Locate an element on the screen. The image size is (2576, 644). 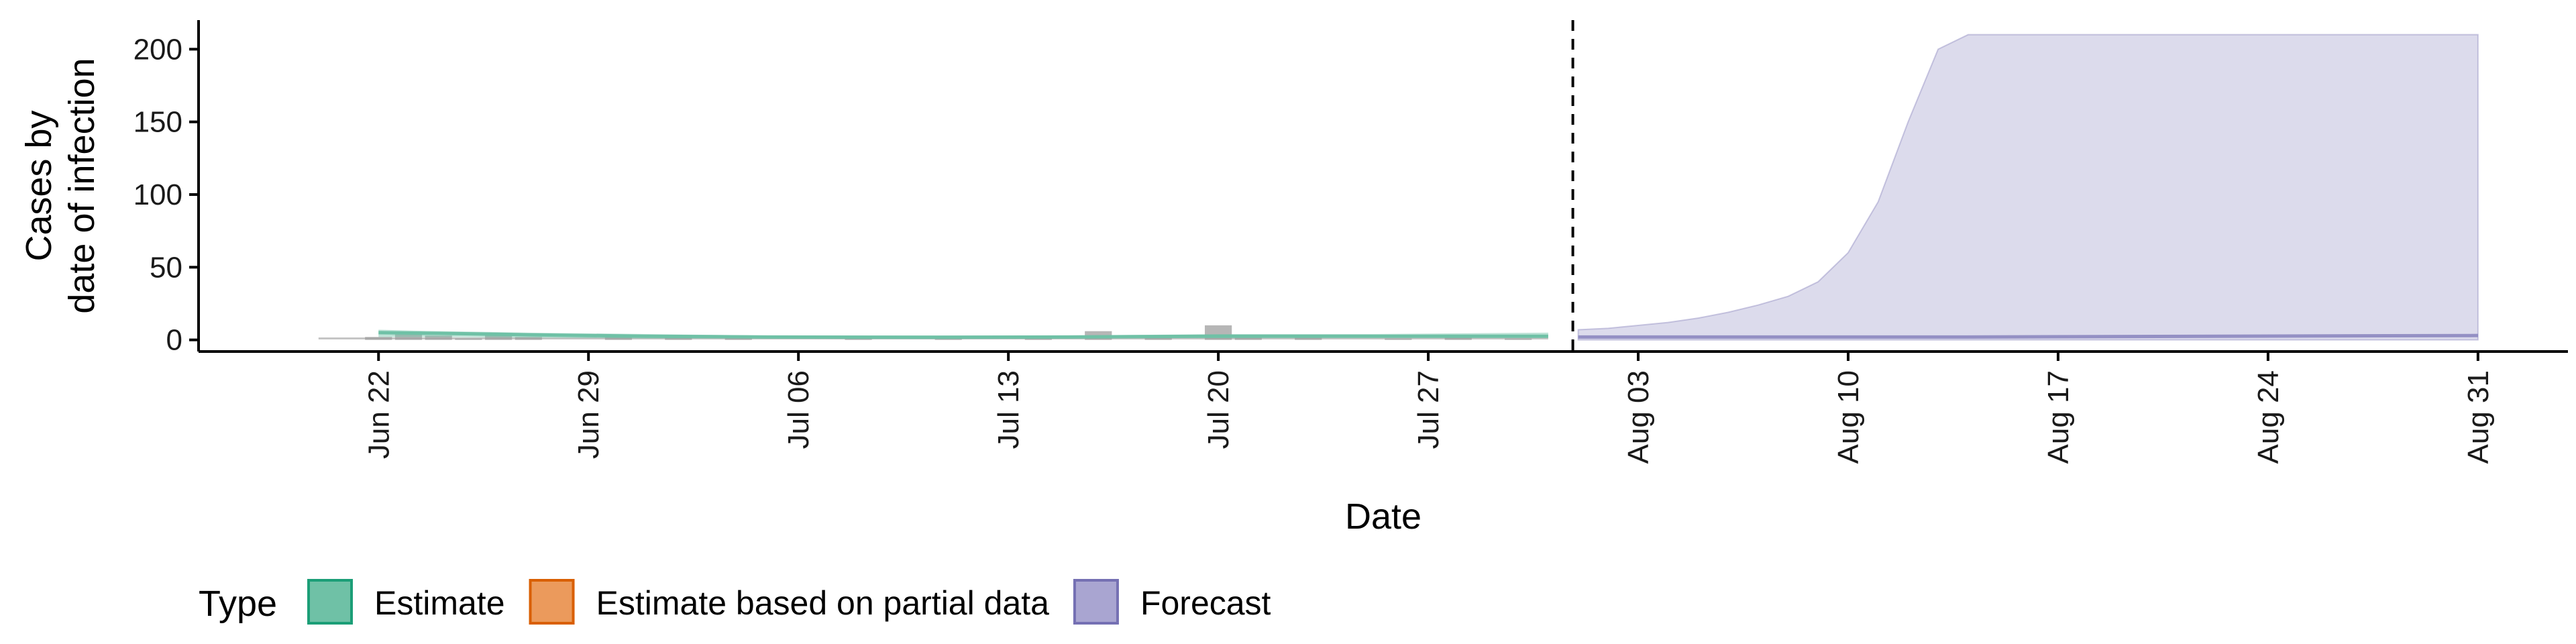
y-tick-label: 200 is located at coordinates (157, 49).